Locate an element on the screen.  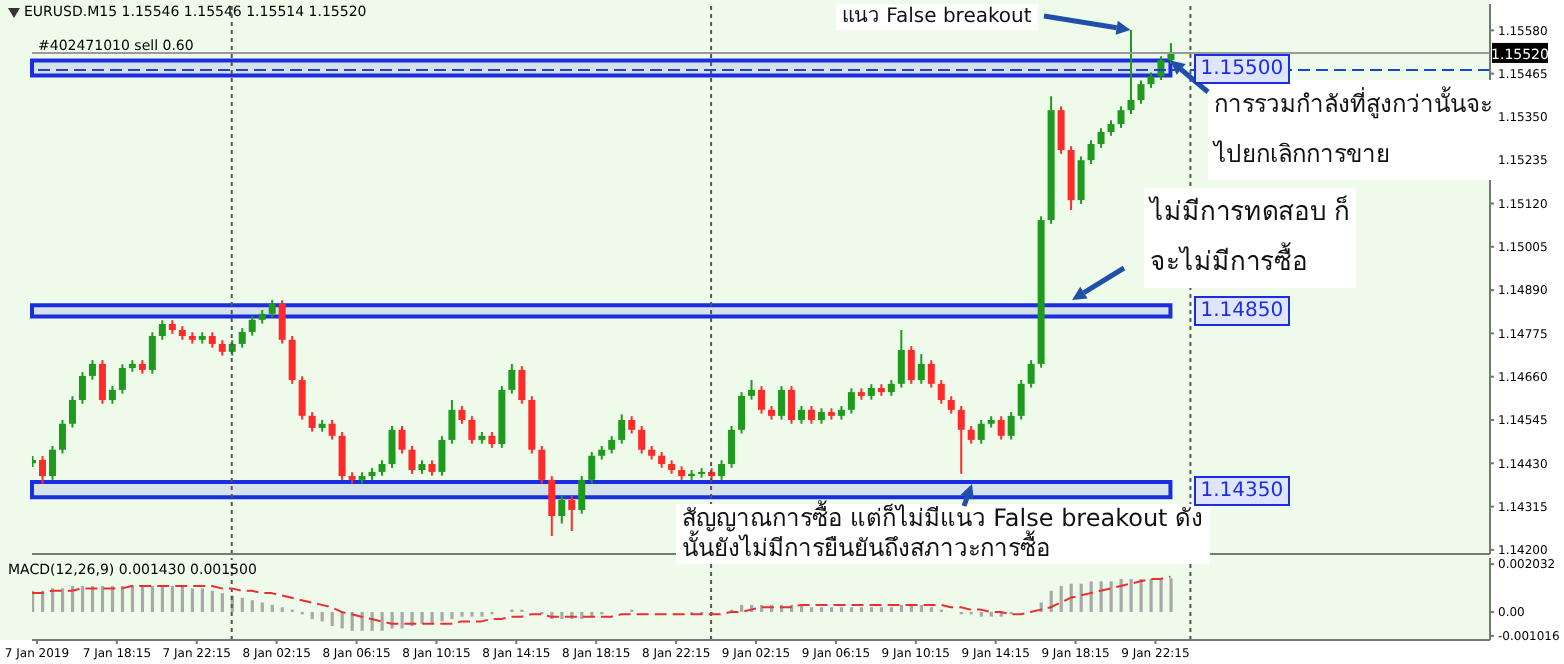
band-label: 1.14850 is located at coordinates (1242, 311).